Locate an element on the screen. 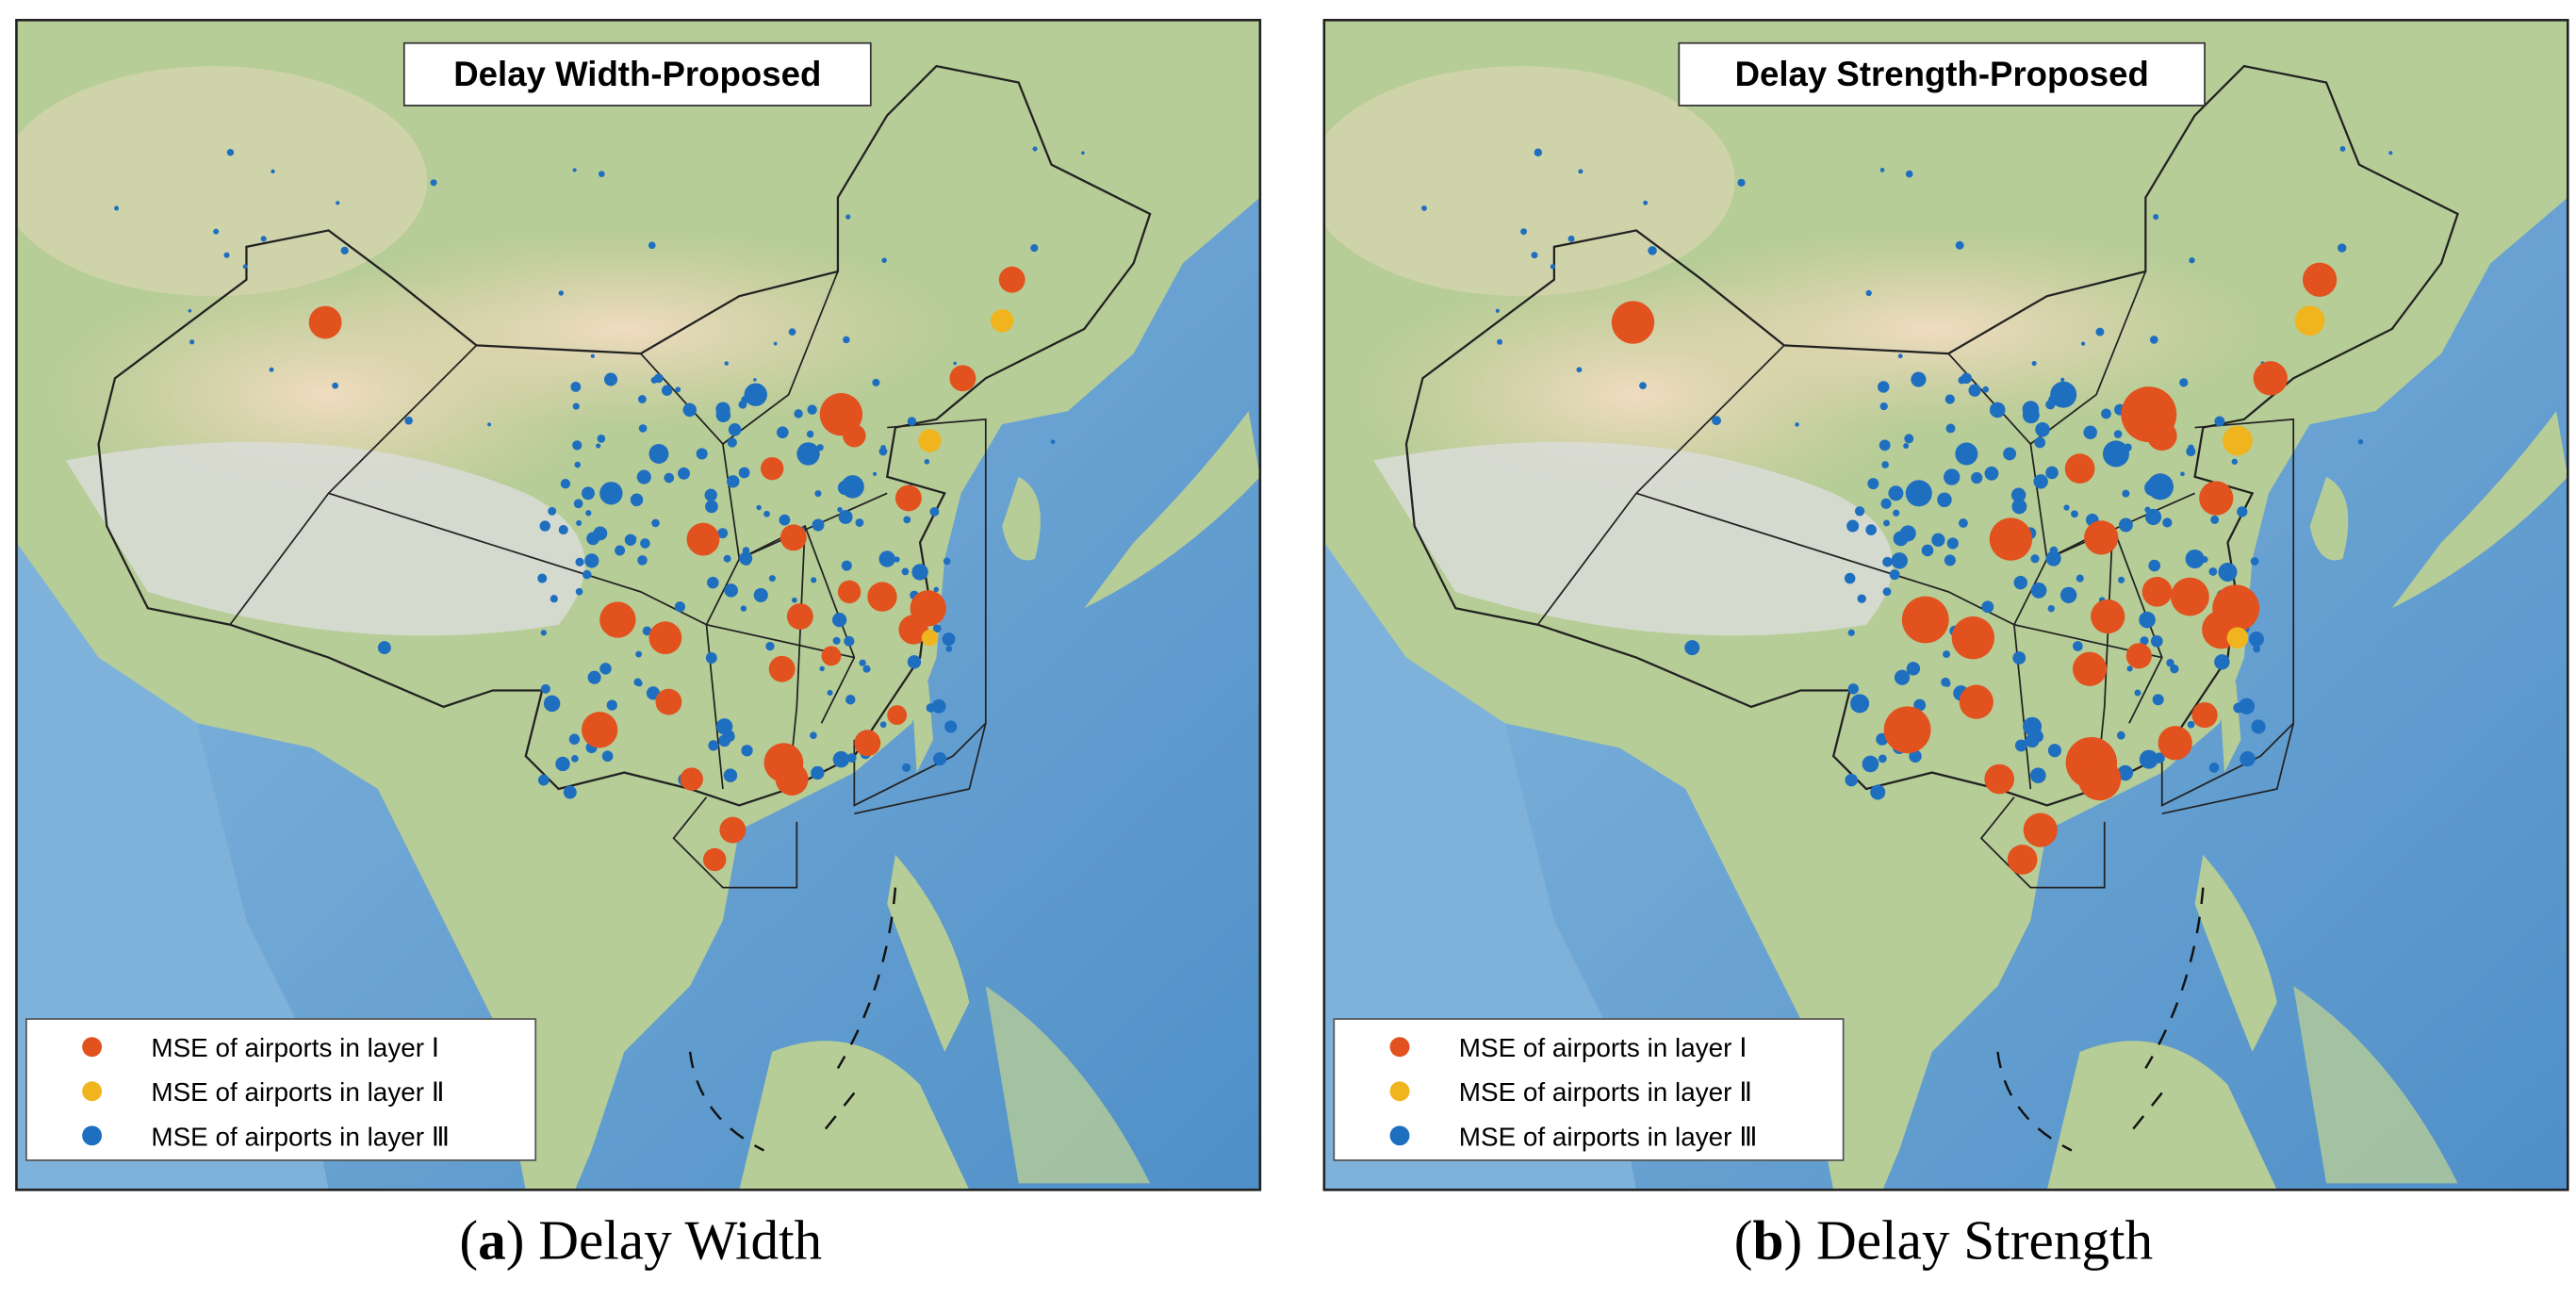 The width and height of the screenshot is (2576, 1297). legend-label: MSE of airports in layer Ⅱ is located at coordinates (297, 1092).